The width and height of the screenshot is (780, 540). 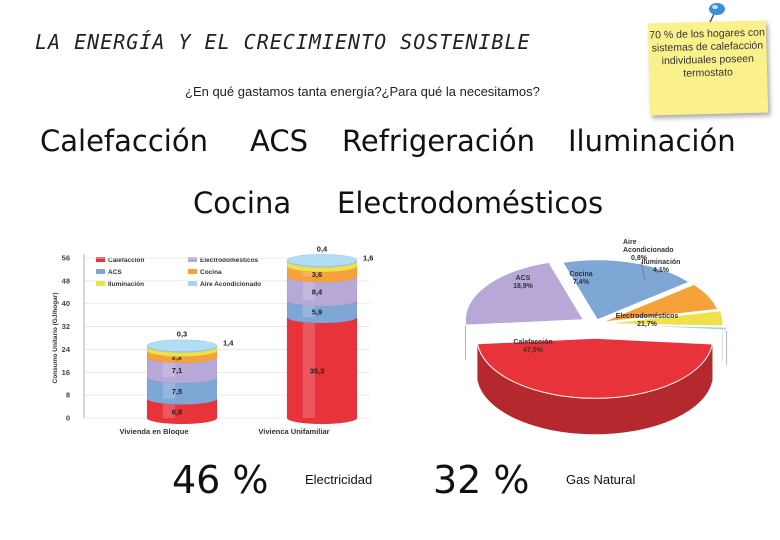 I want to click on pie-label: Electrodomésticos, so click(x=647, y=316).